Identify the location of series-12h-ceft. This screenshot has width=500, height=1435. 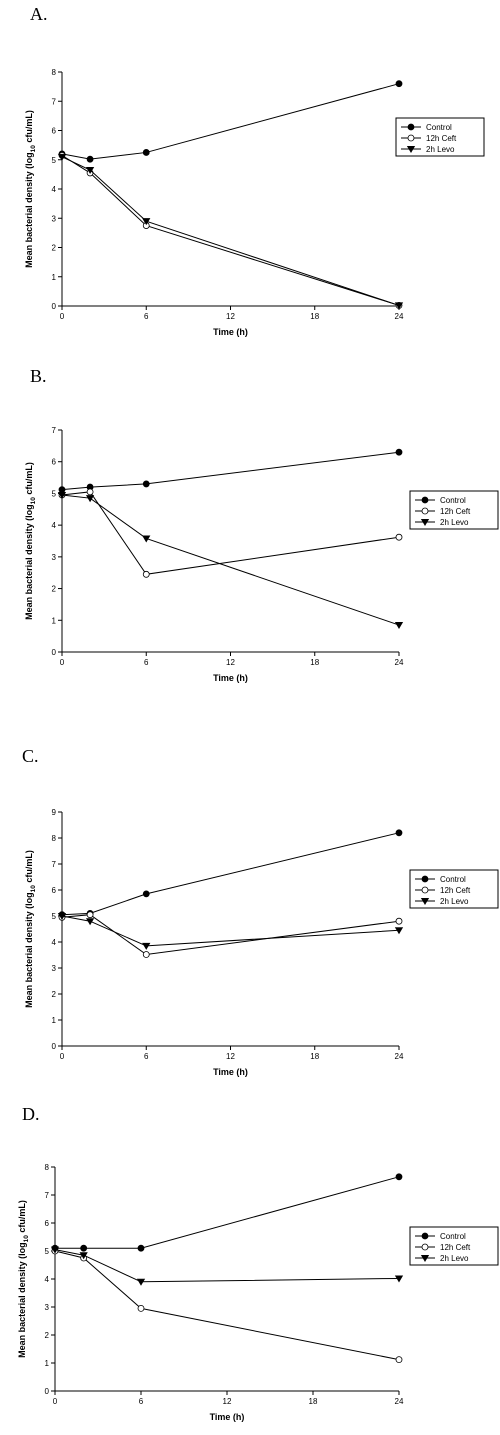
(230, 934).